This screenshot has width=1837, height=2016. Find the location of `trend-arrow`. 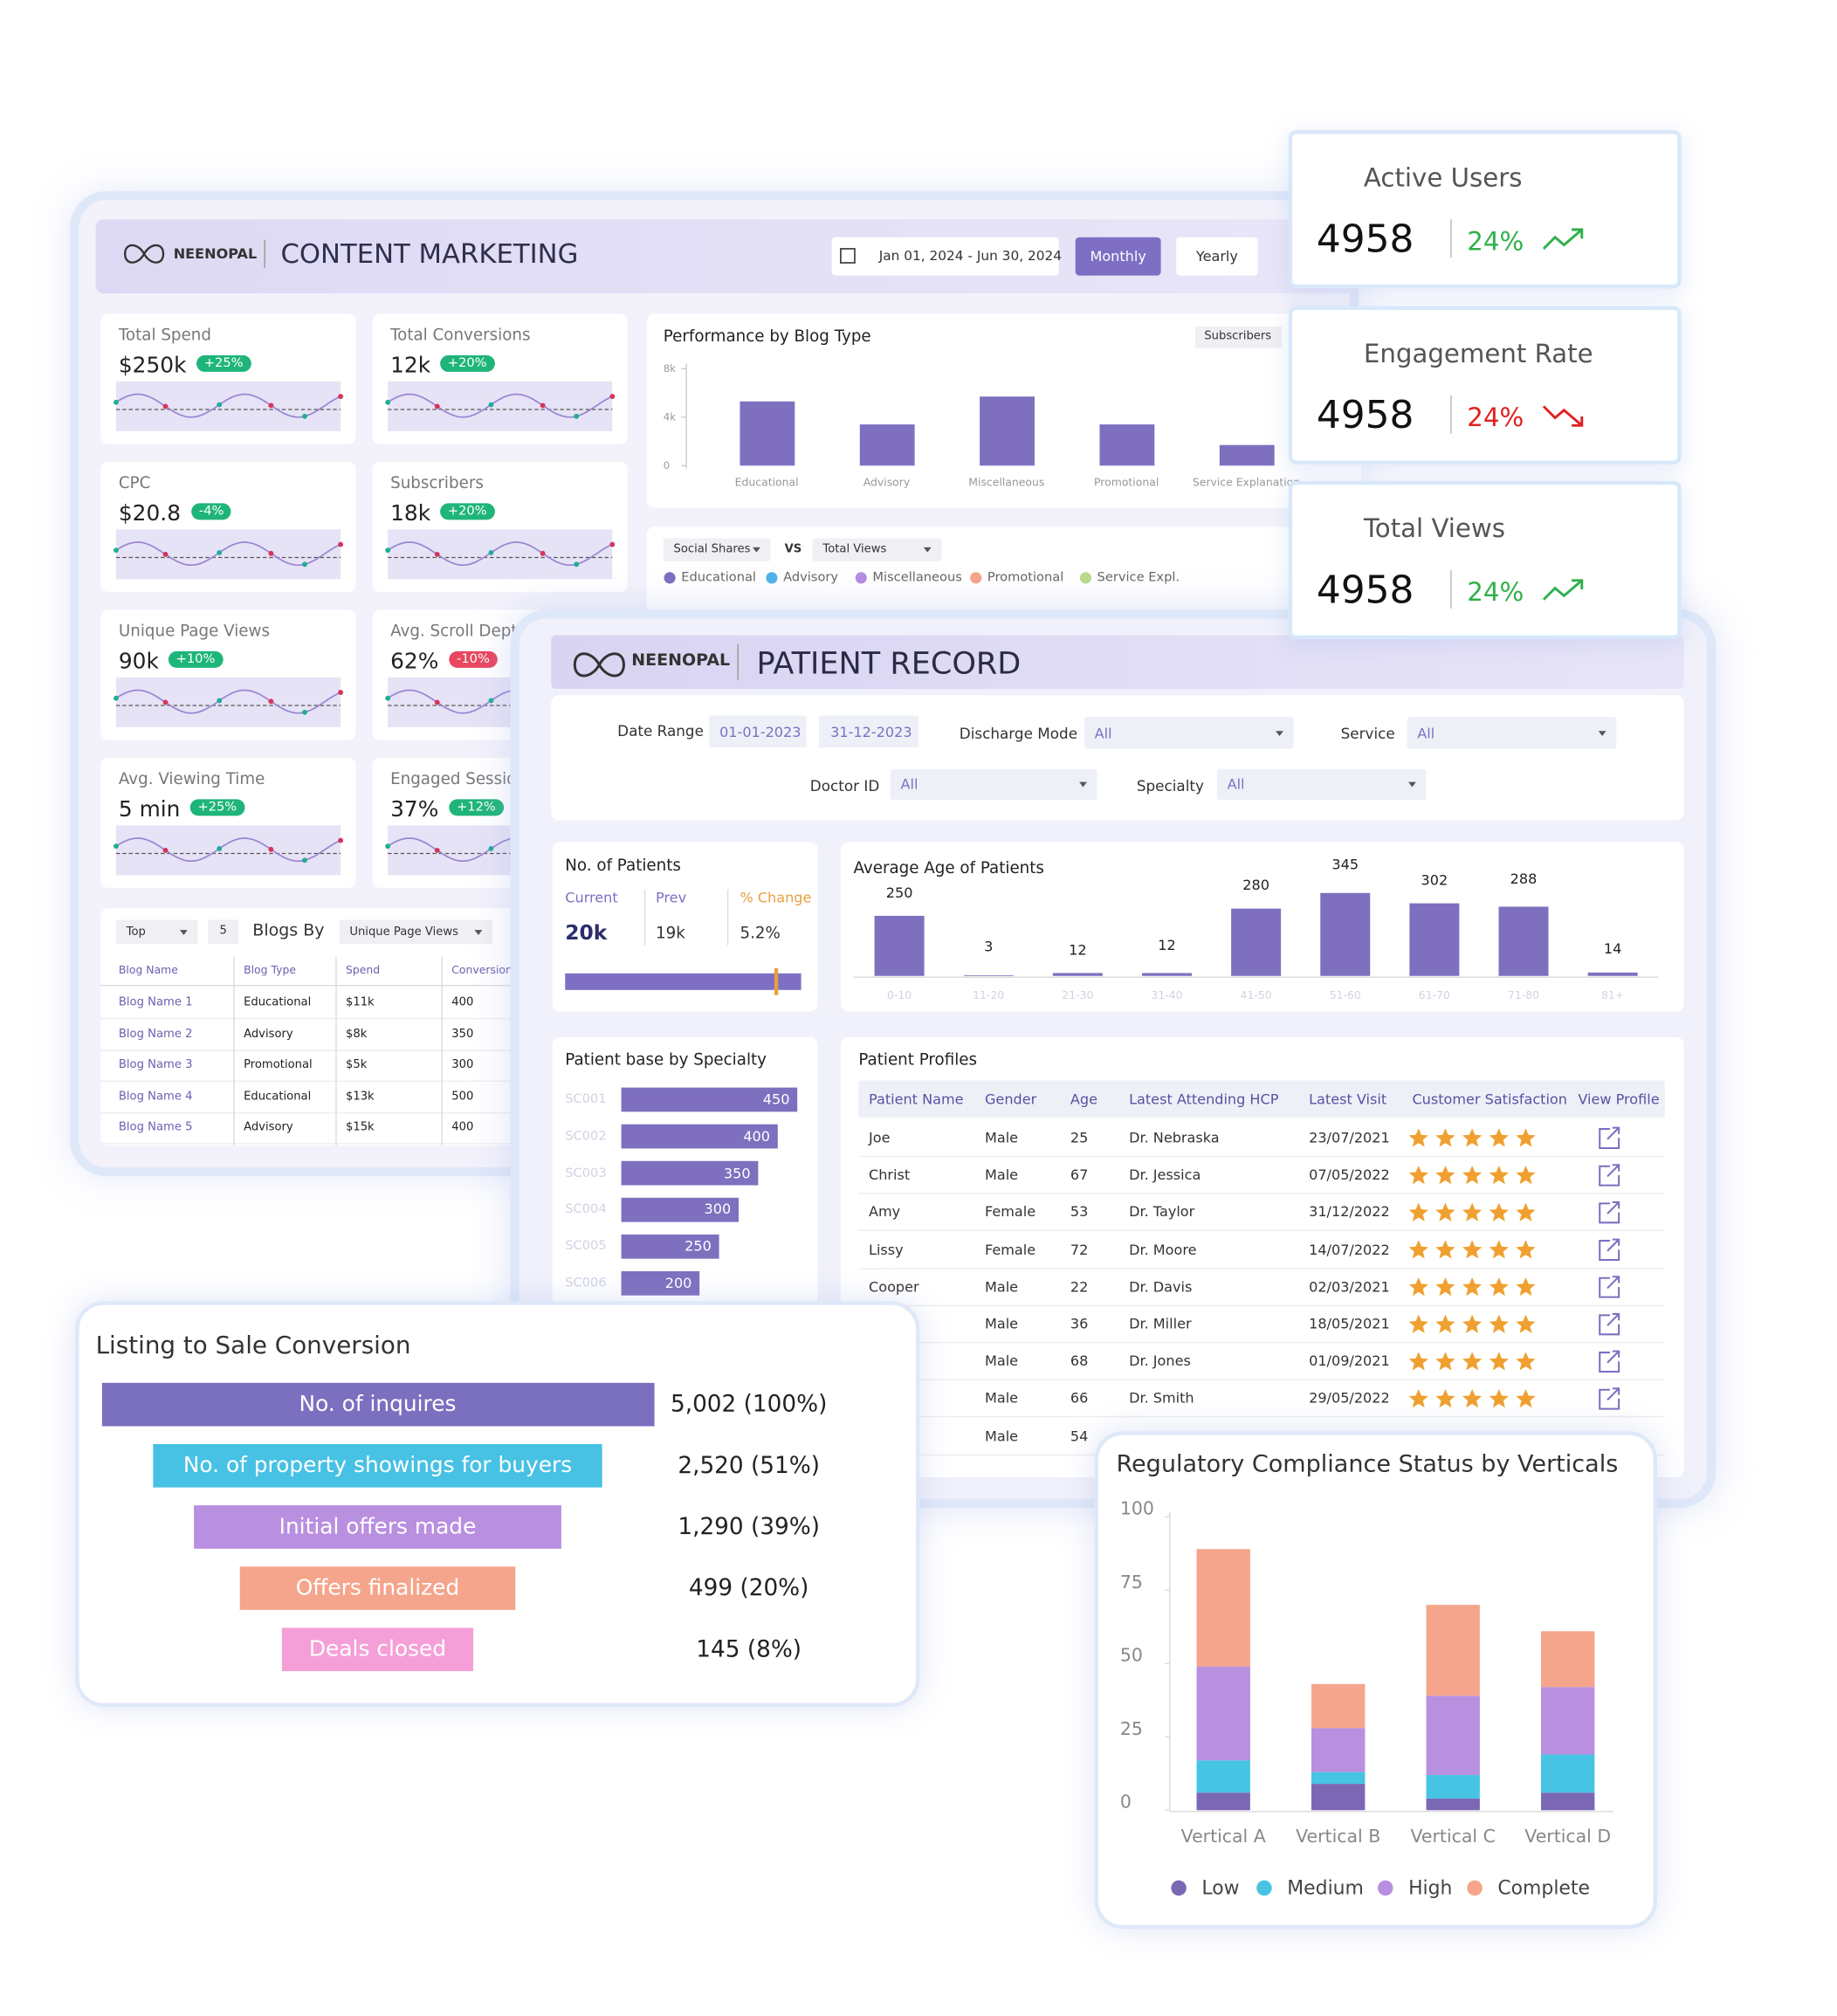

trend-arrow is located at coordinates (1563, 239).